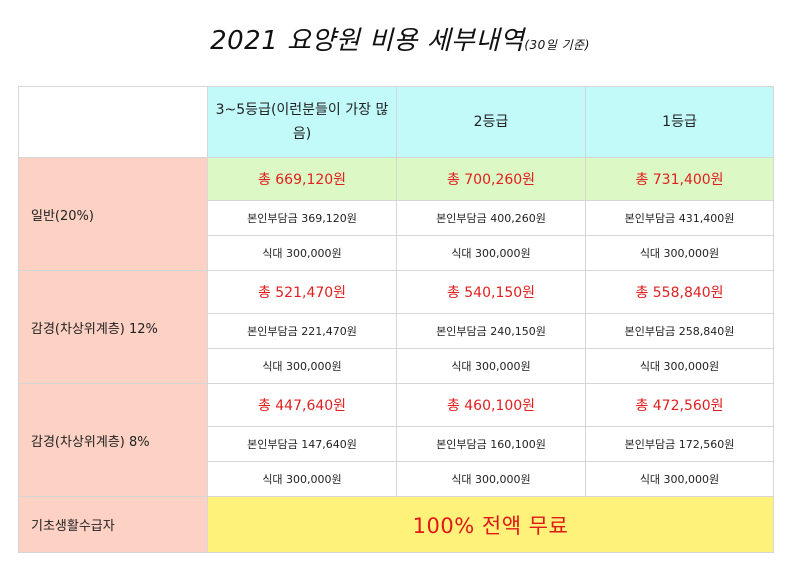 This screenshot has height=573, width=800. Describe the element at coordinates (679, 331) in the screenshot. I see `copay-cell: 본인부담금 258,840원` at that location.